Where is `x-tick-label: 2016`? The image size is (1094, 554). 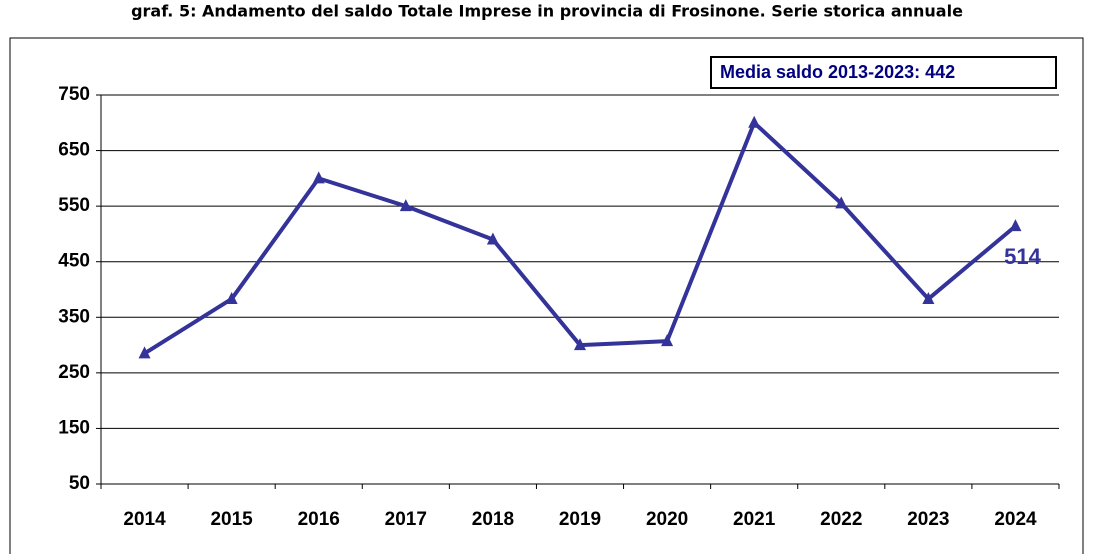 x-tick-label: 2016 is located at coordinates (319, 519).